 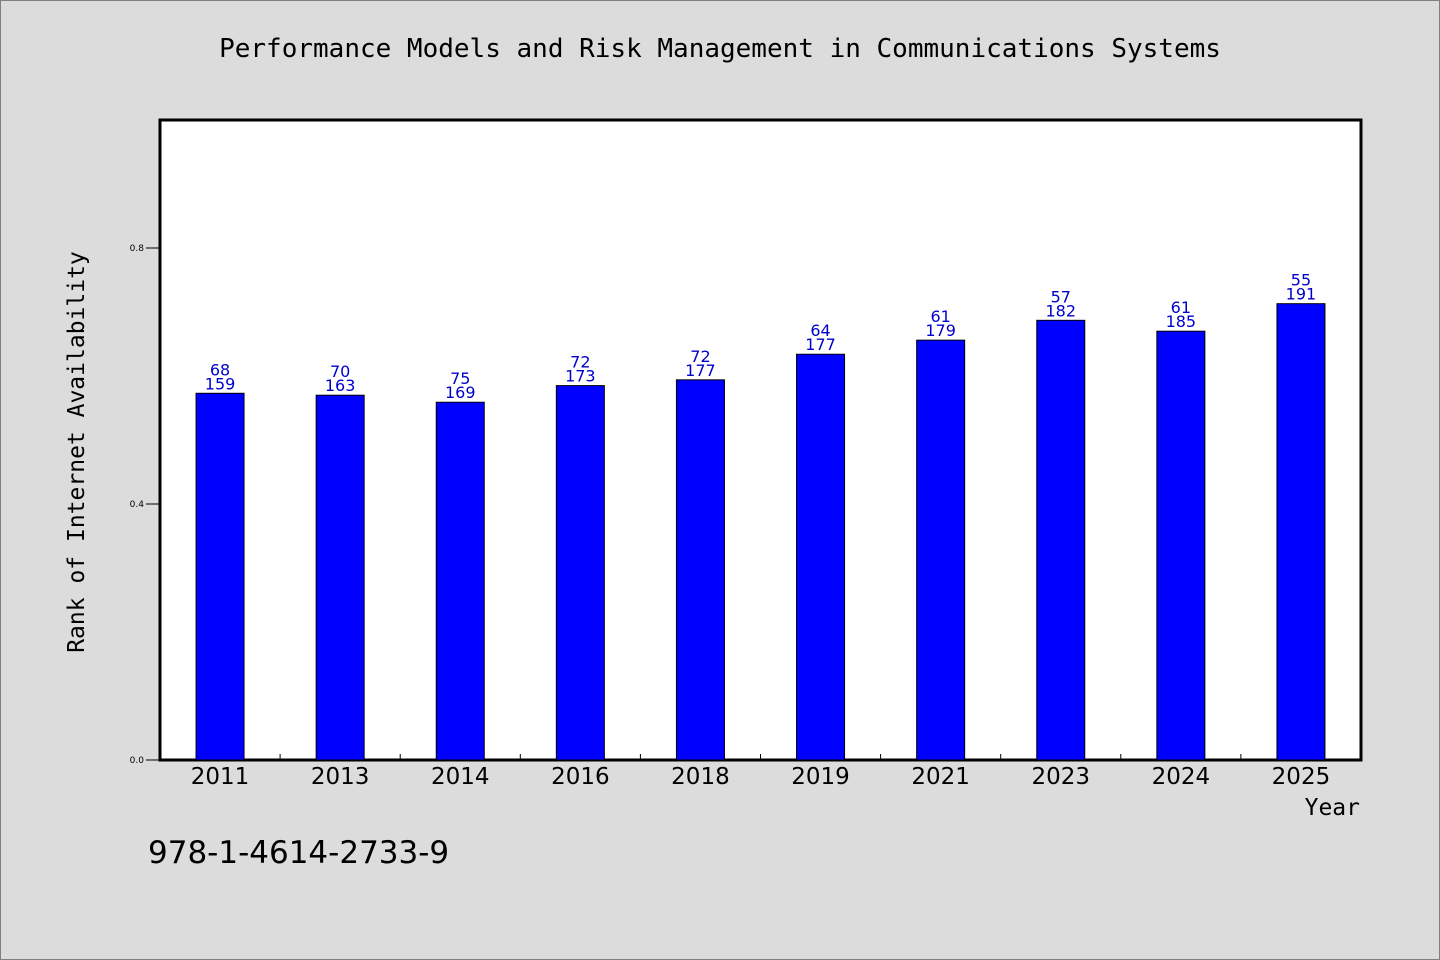 What do you see at coordinates (1060, 310) in the screenshot?
I see `bar-annotation-bottom: 182` at bounding box center [1060, 310].